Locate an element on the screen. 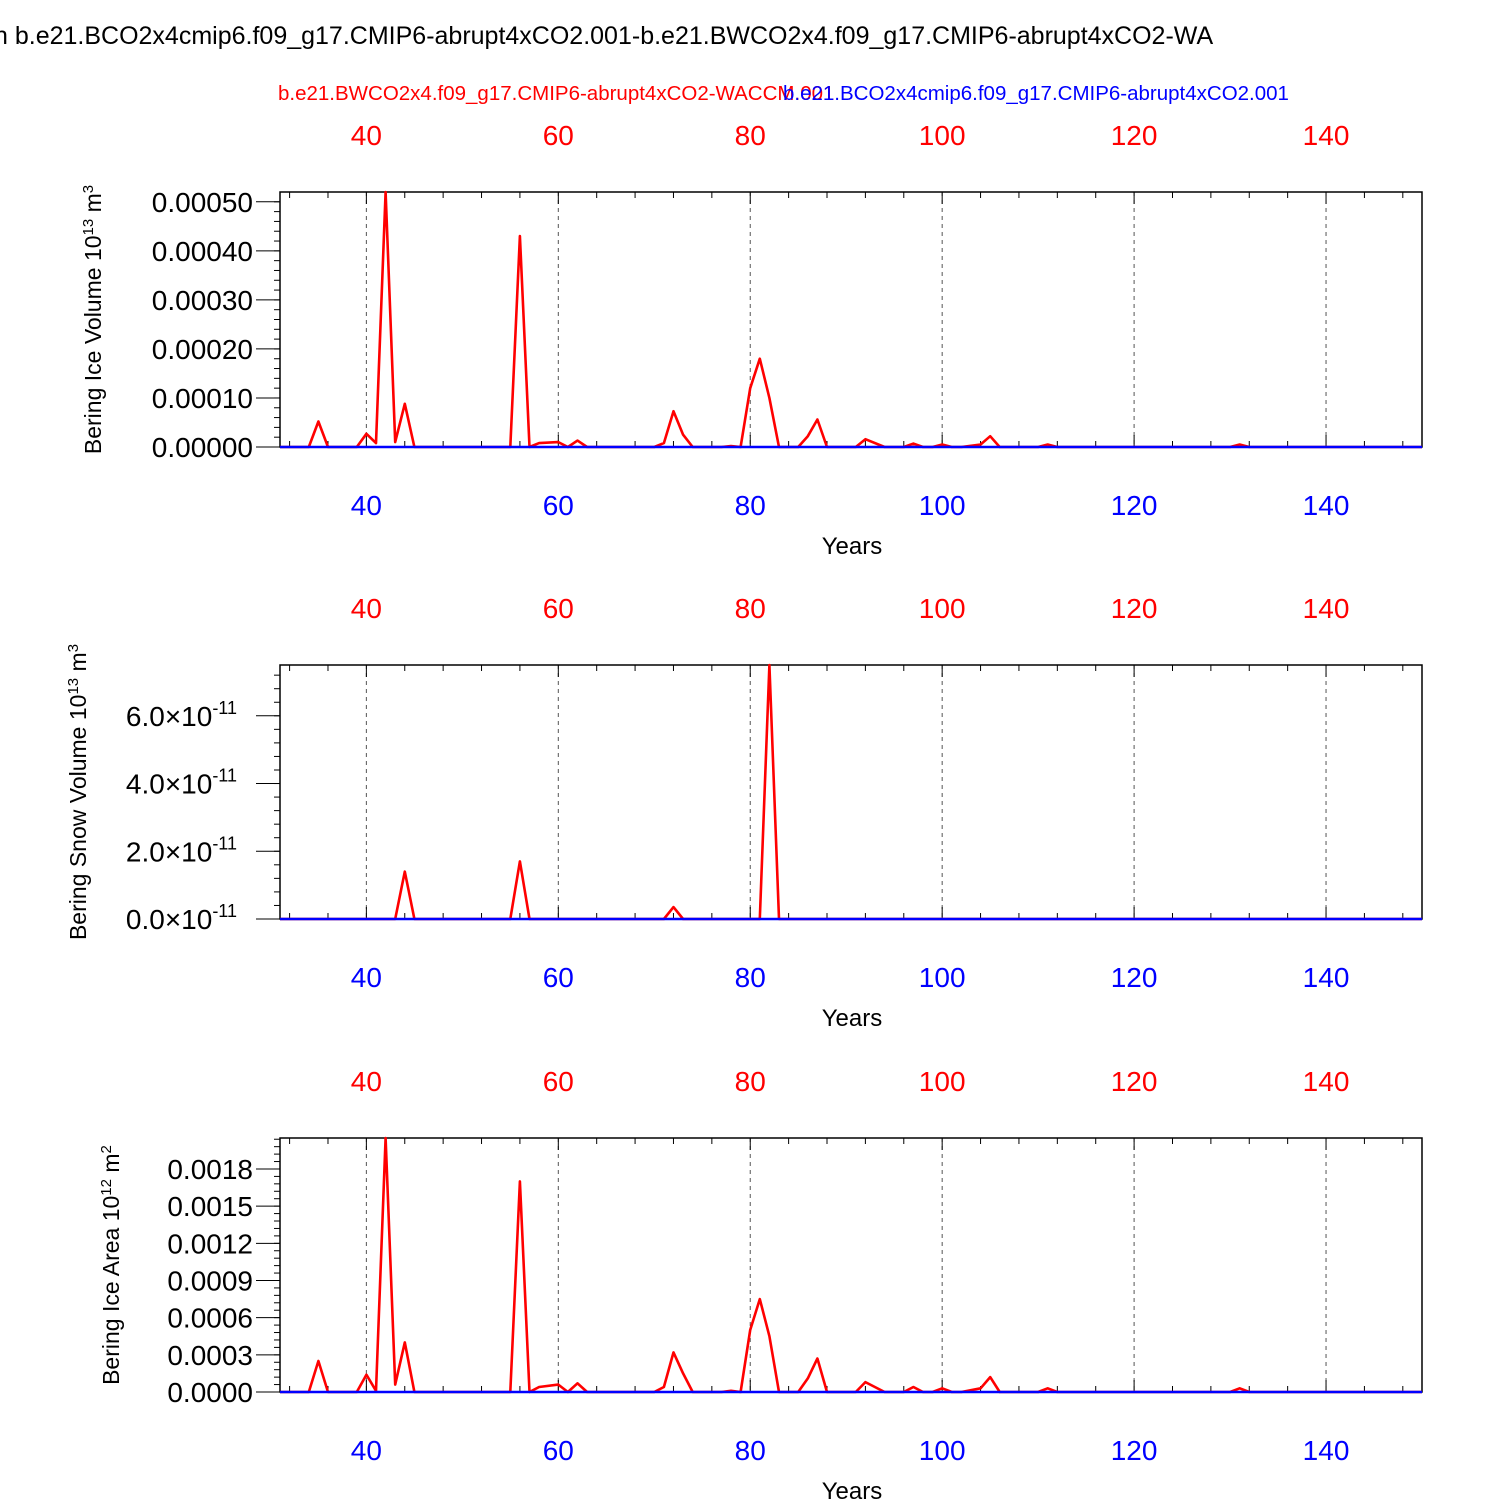 This screenshot has height=1500, width=1500. y-tick-label: 0.0015 is located at coordinates (210, 1206).